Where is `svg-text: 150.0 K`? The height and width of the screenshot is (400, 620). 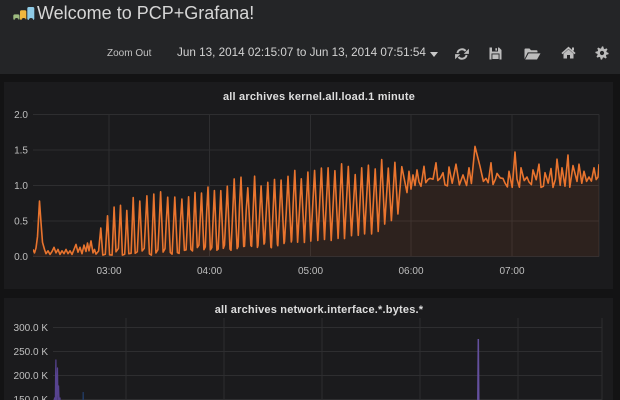
svg-text: 150.0 K is located at coordinates (31, 397).